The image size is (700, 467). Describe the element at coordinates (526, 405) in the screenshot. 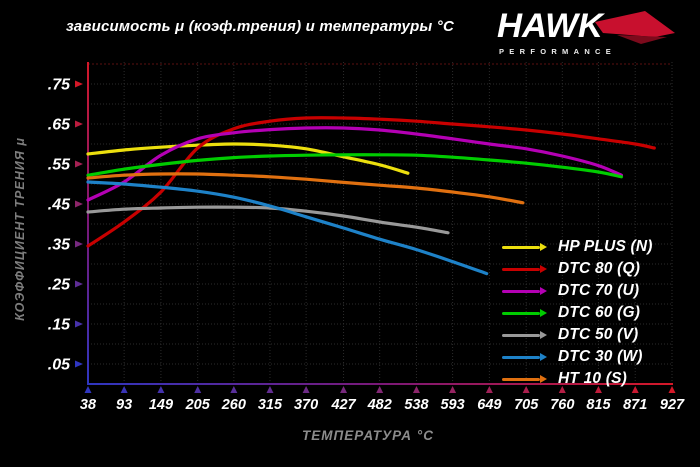

I see `svg-text: 705` at that location.